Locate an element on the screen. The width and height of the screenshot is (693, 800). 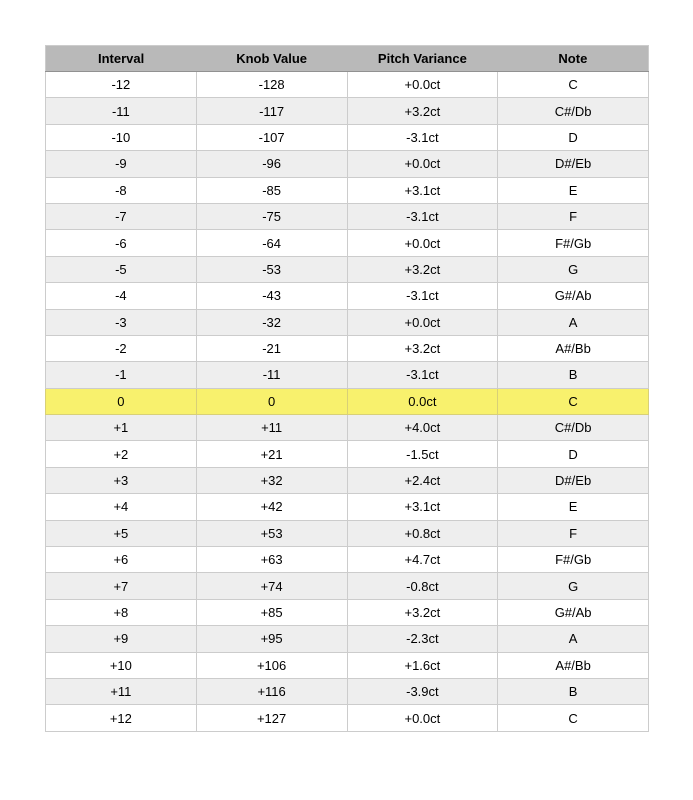
cell-knob-value: +32 is located at coordinates (271, 480).